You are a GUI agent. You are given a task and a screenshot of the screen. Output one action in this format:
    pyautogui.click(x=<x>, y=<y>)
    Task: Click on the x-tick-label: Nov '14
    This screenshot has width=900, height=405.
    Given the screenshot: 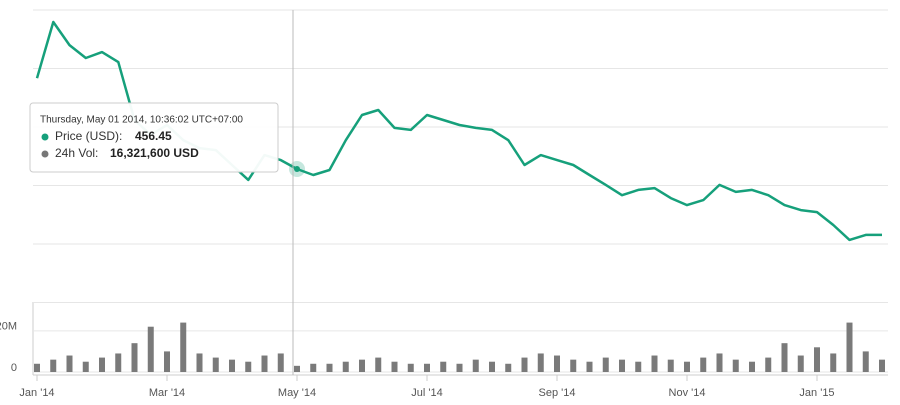 What is the action you would take?
    pyautogui.click(x=687, y=393)
    